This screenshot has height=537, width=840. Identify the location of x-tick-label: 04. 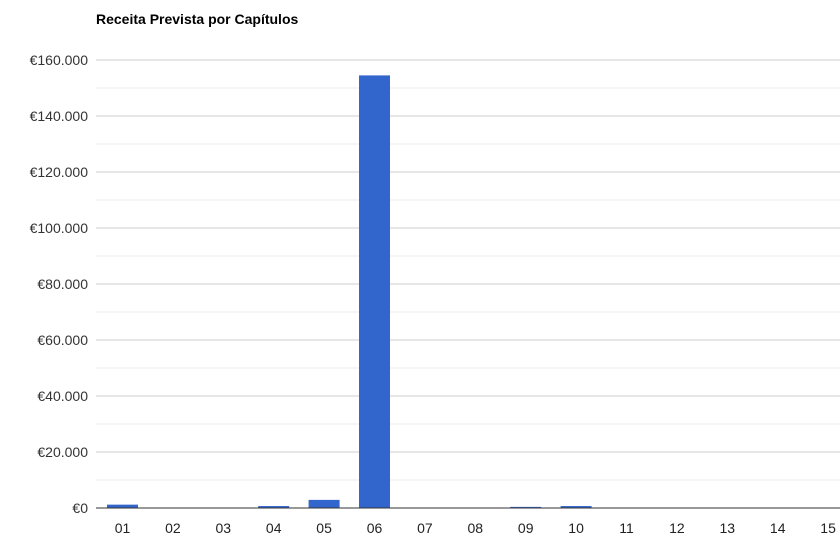
(274, 528).